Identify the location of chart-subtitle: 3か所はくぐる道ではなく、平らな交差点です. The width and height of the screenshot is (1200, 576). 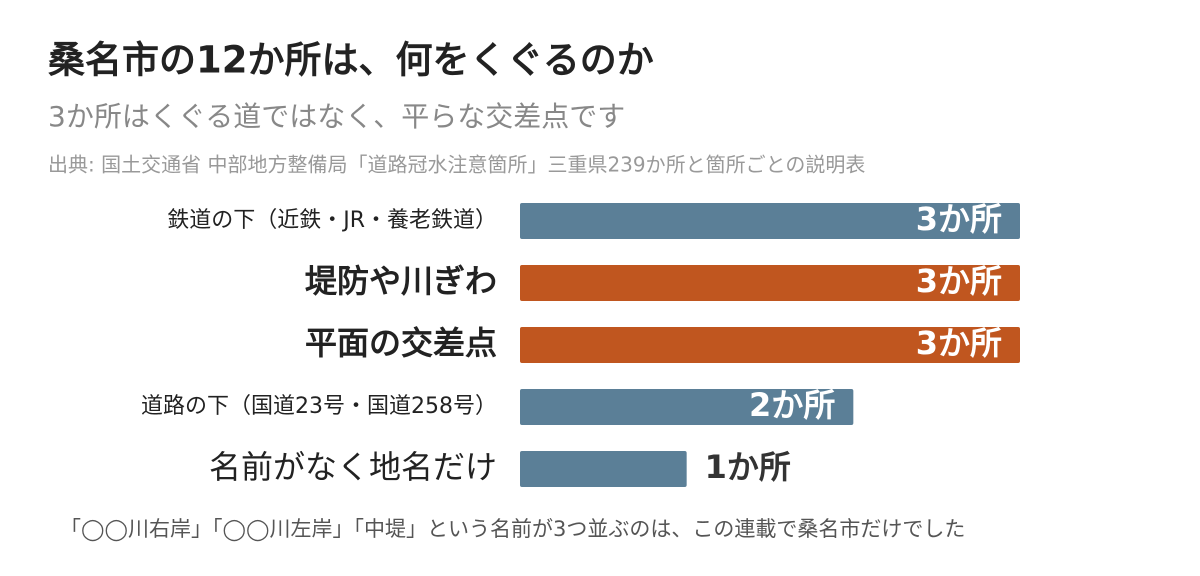
(336, 116).